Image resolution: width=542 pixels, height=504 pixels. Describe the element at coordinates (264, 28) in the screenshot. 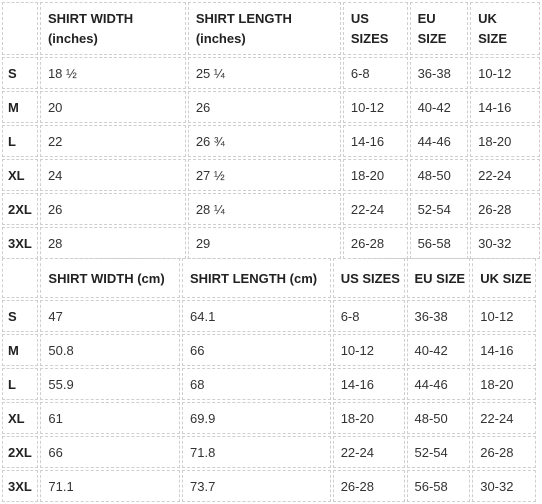

I see `header-cell-shirt-length: SHIRT LENGTH (inches)` at that location.